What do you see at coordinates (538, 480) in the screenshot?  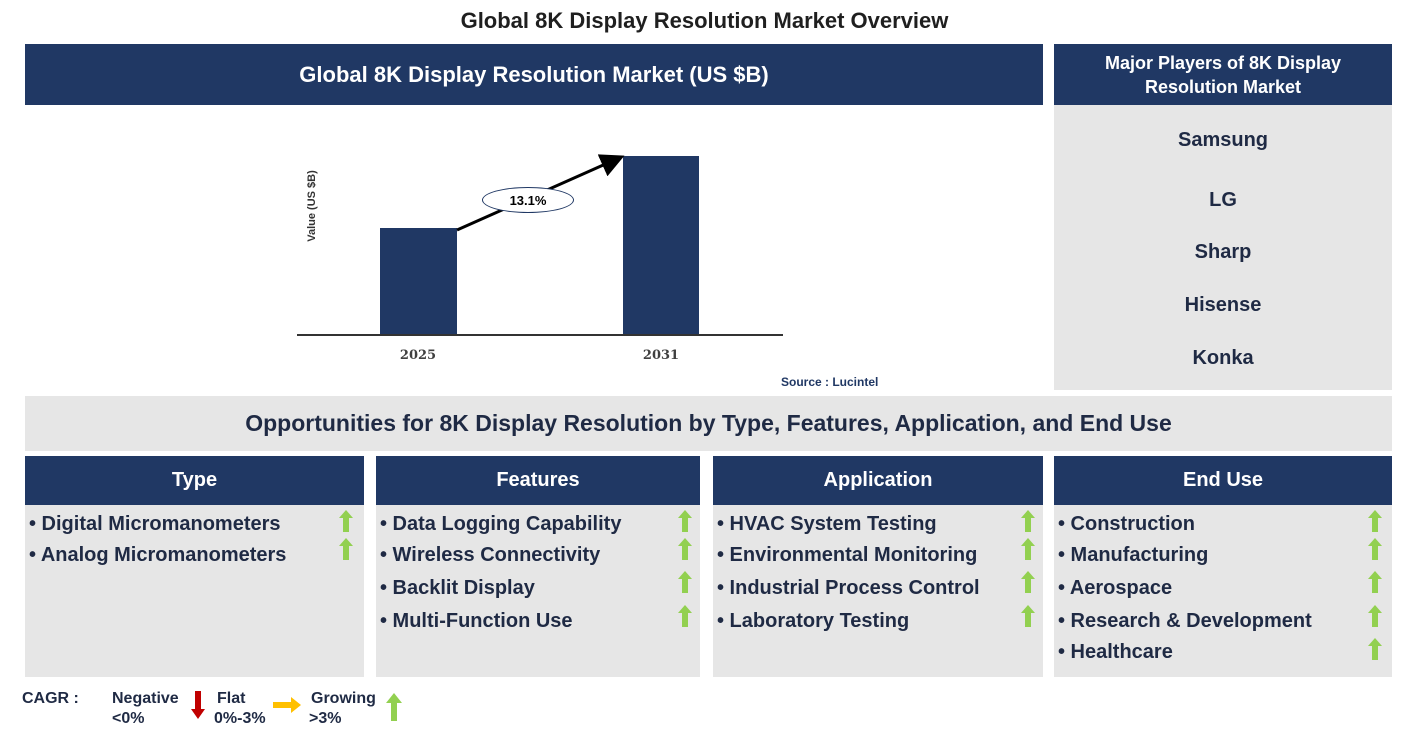 I see `column-header-features: Features` at bounding box center [538, 480].